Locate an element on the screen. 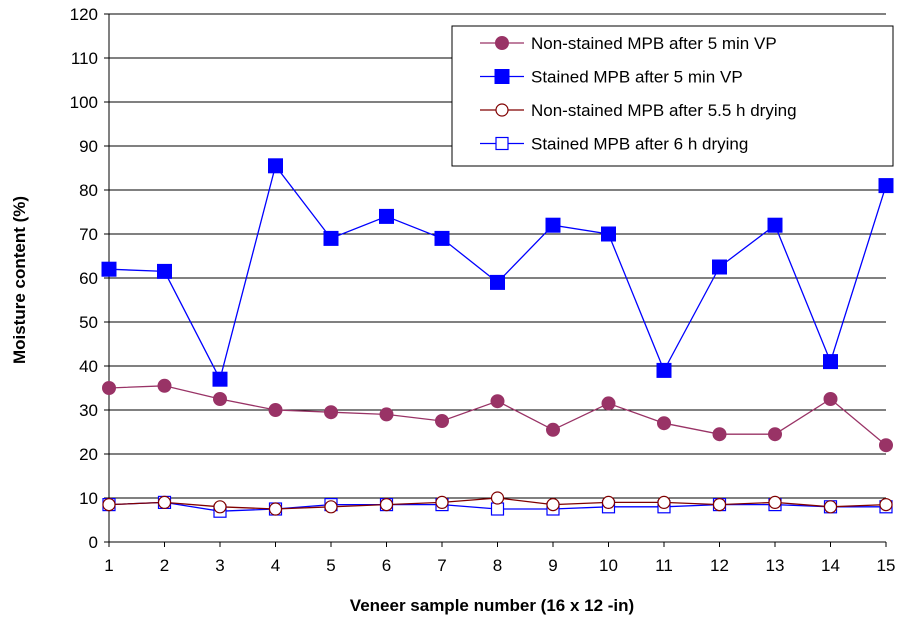 This screenshot has height=629, width=901. y-tick-label: 20 is located at coordinates (88, 454).